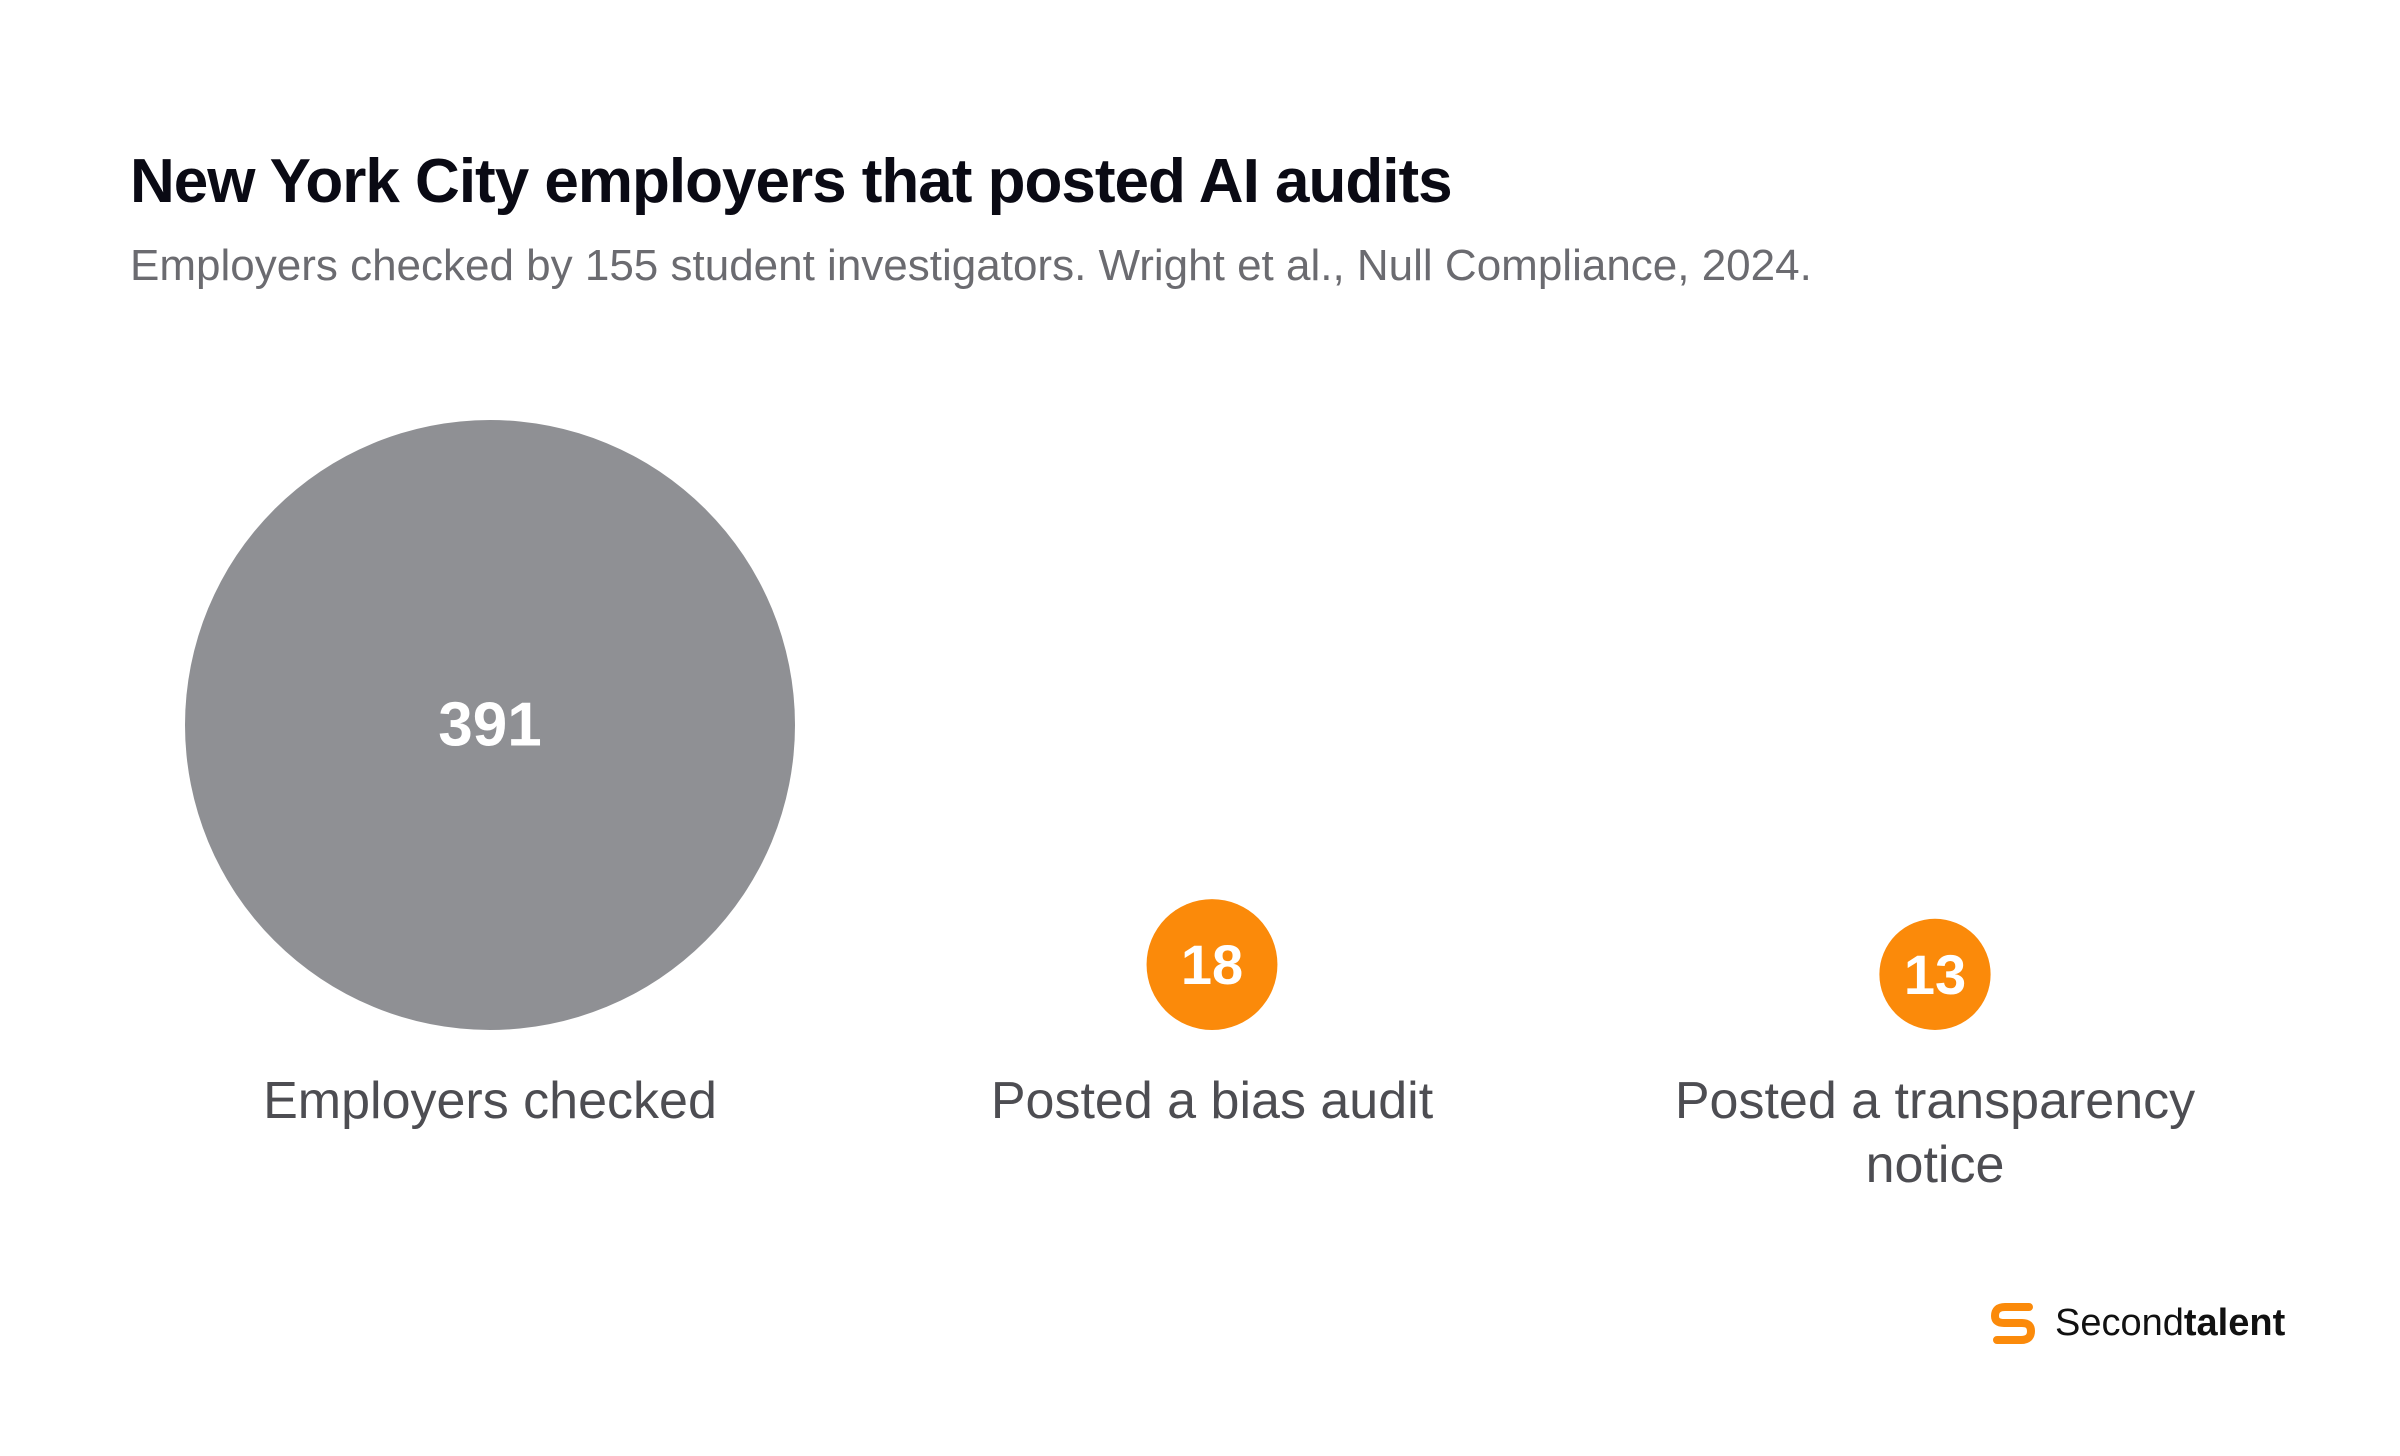 This screenshot has height=1456, width=2400. I want to click on bubble-group: 18 Posted a bias audit, so click(1212, 1014).